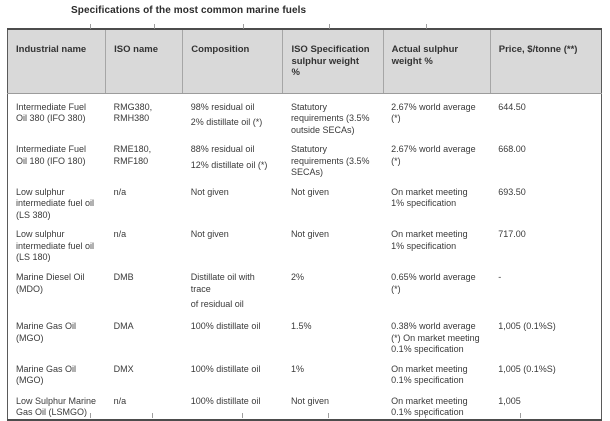 The height and width of the screenshot is (421, 610). I want to click on table-cell: Intermediate Fuel Oil 380 (IFO 380), so click(57, 114).